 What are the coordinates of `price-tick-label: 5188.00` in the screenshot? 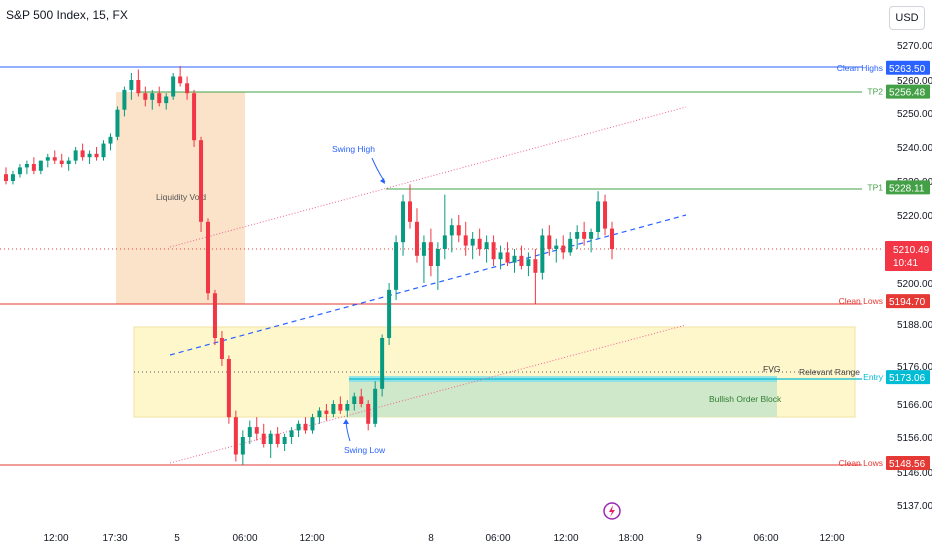 It's located at (914, 325).